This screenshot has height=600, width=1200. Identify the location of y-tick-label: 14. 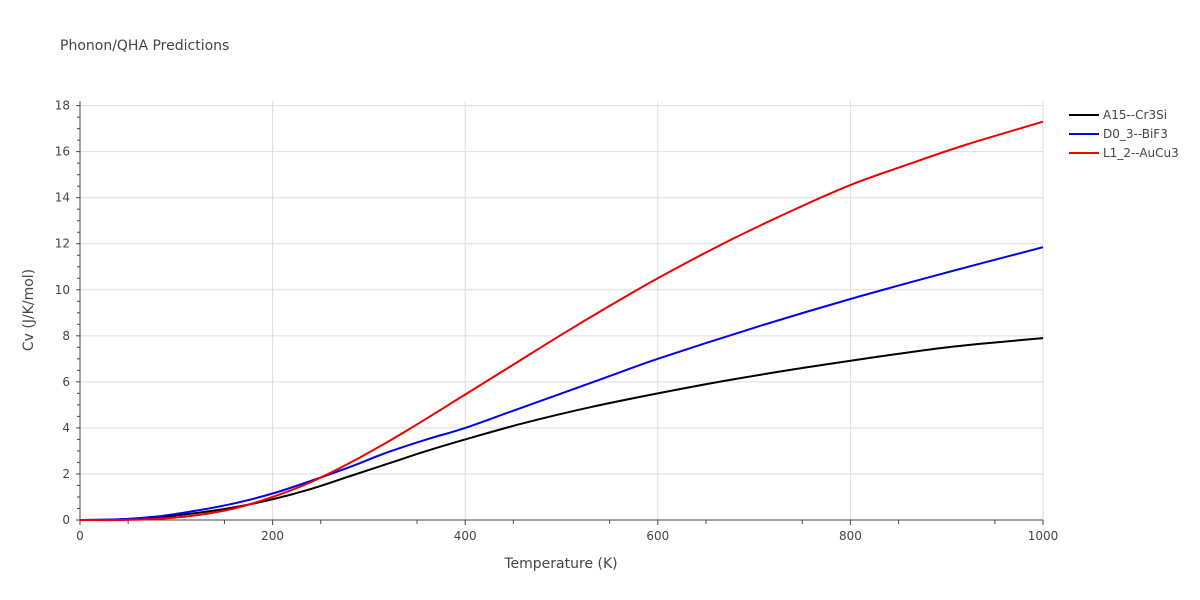
(62, 198).